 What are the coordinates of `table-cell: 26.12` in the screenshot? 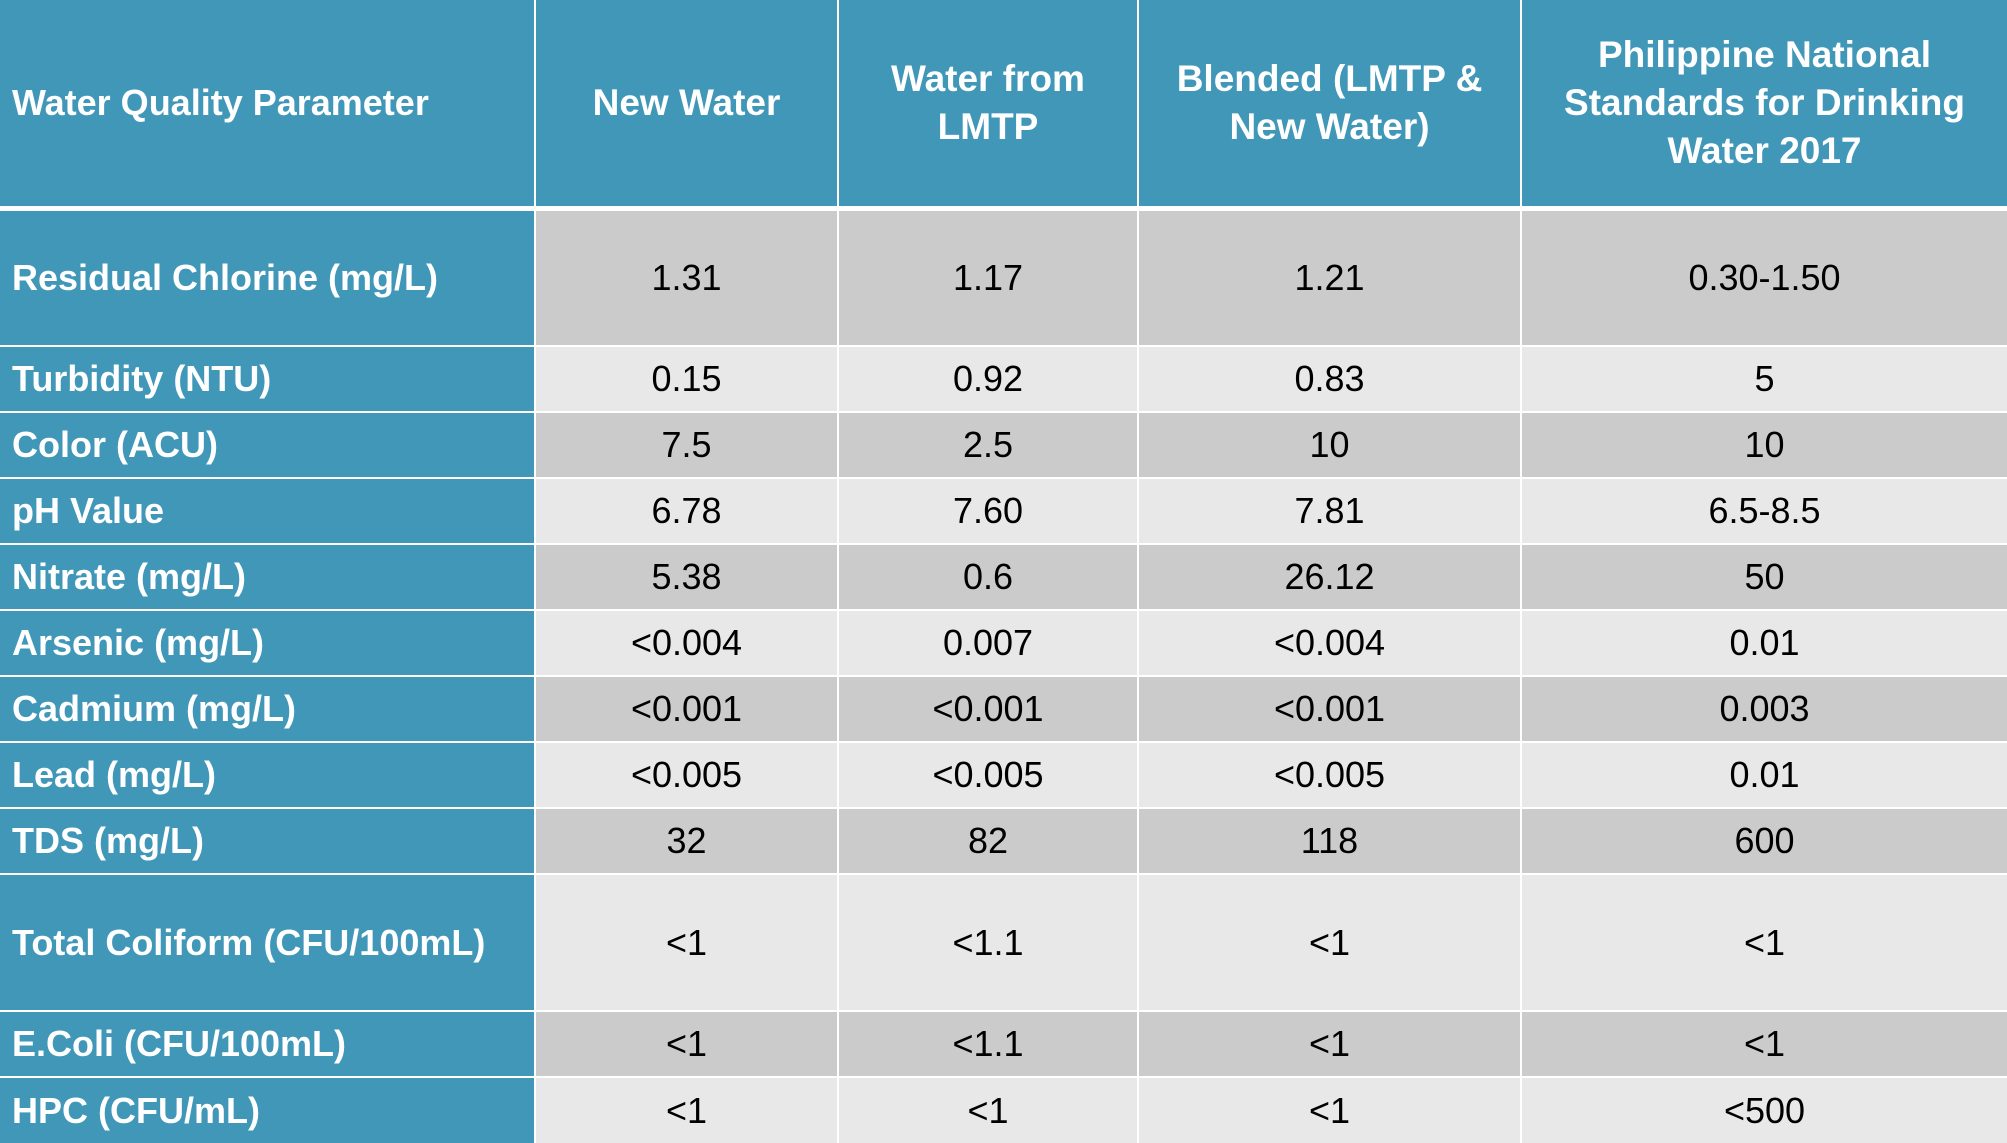 It's located at (1329, 577).